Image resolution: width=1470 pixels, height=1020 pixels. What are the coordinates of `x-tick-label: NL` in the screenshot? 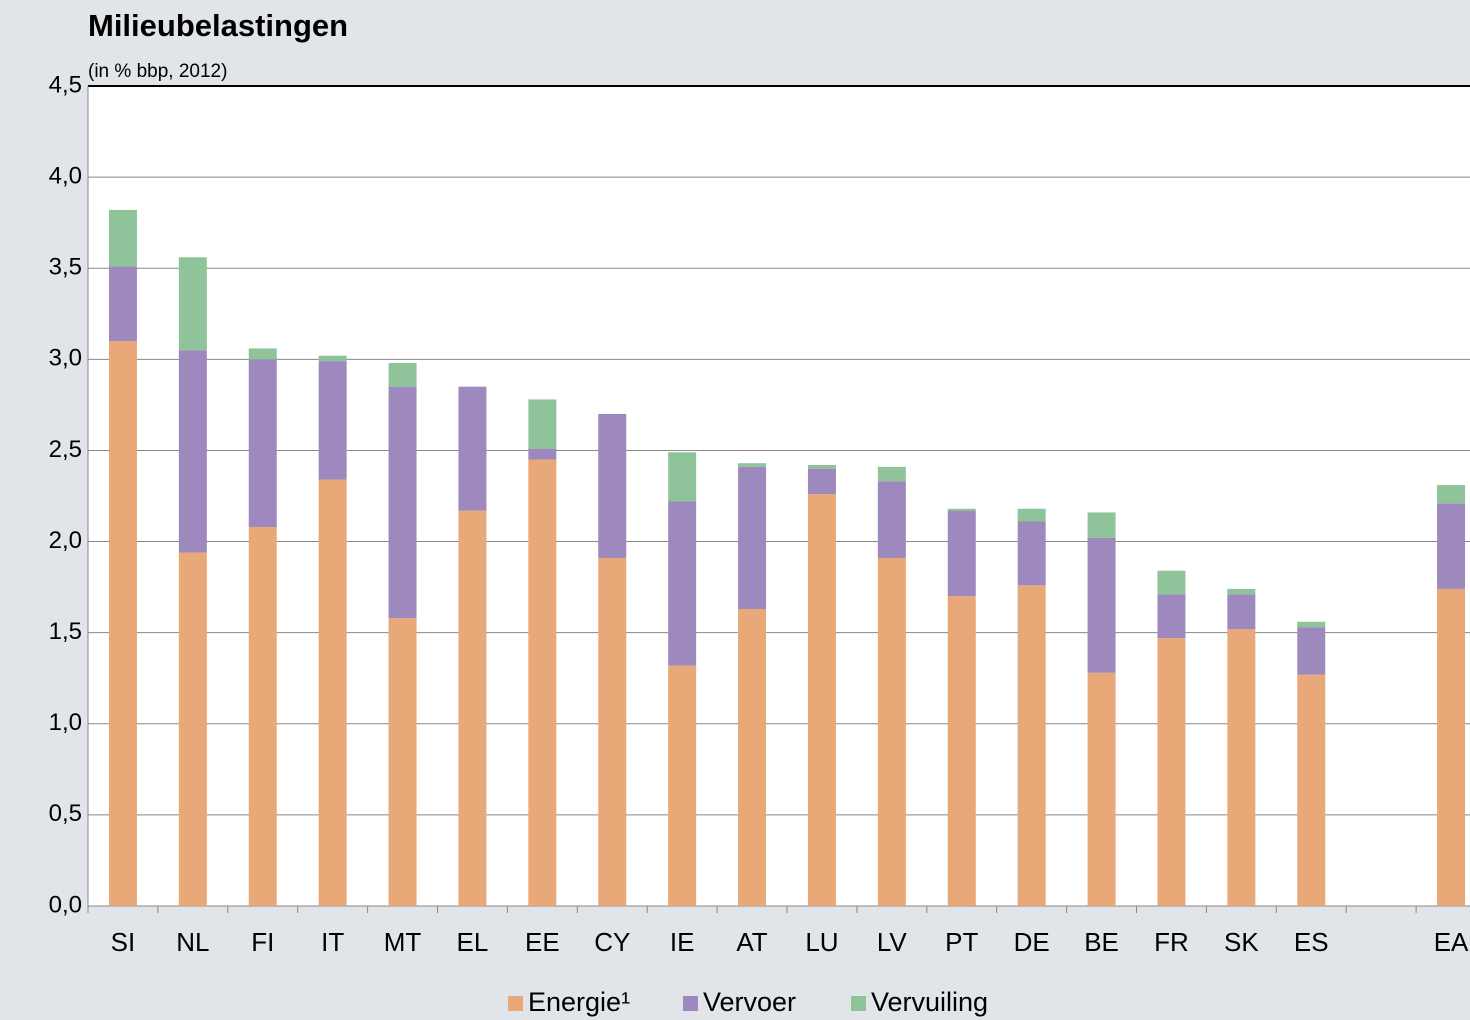 It's located at (192, 942).